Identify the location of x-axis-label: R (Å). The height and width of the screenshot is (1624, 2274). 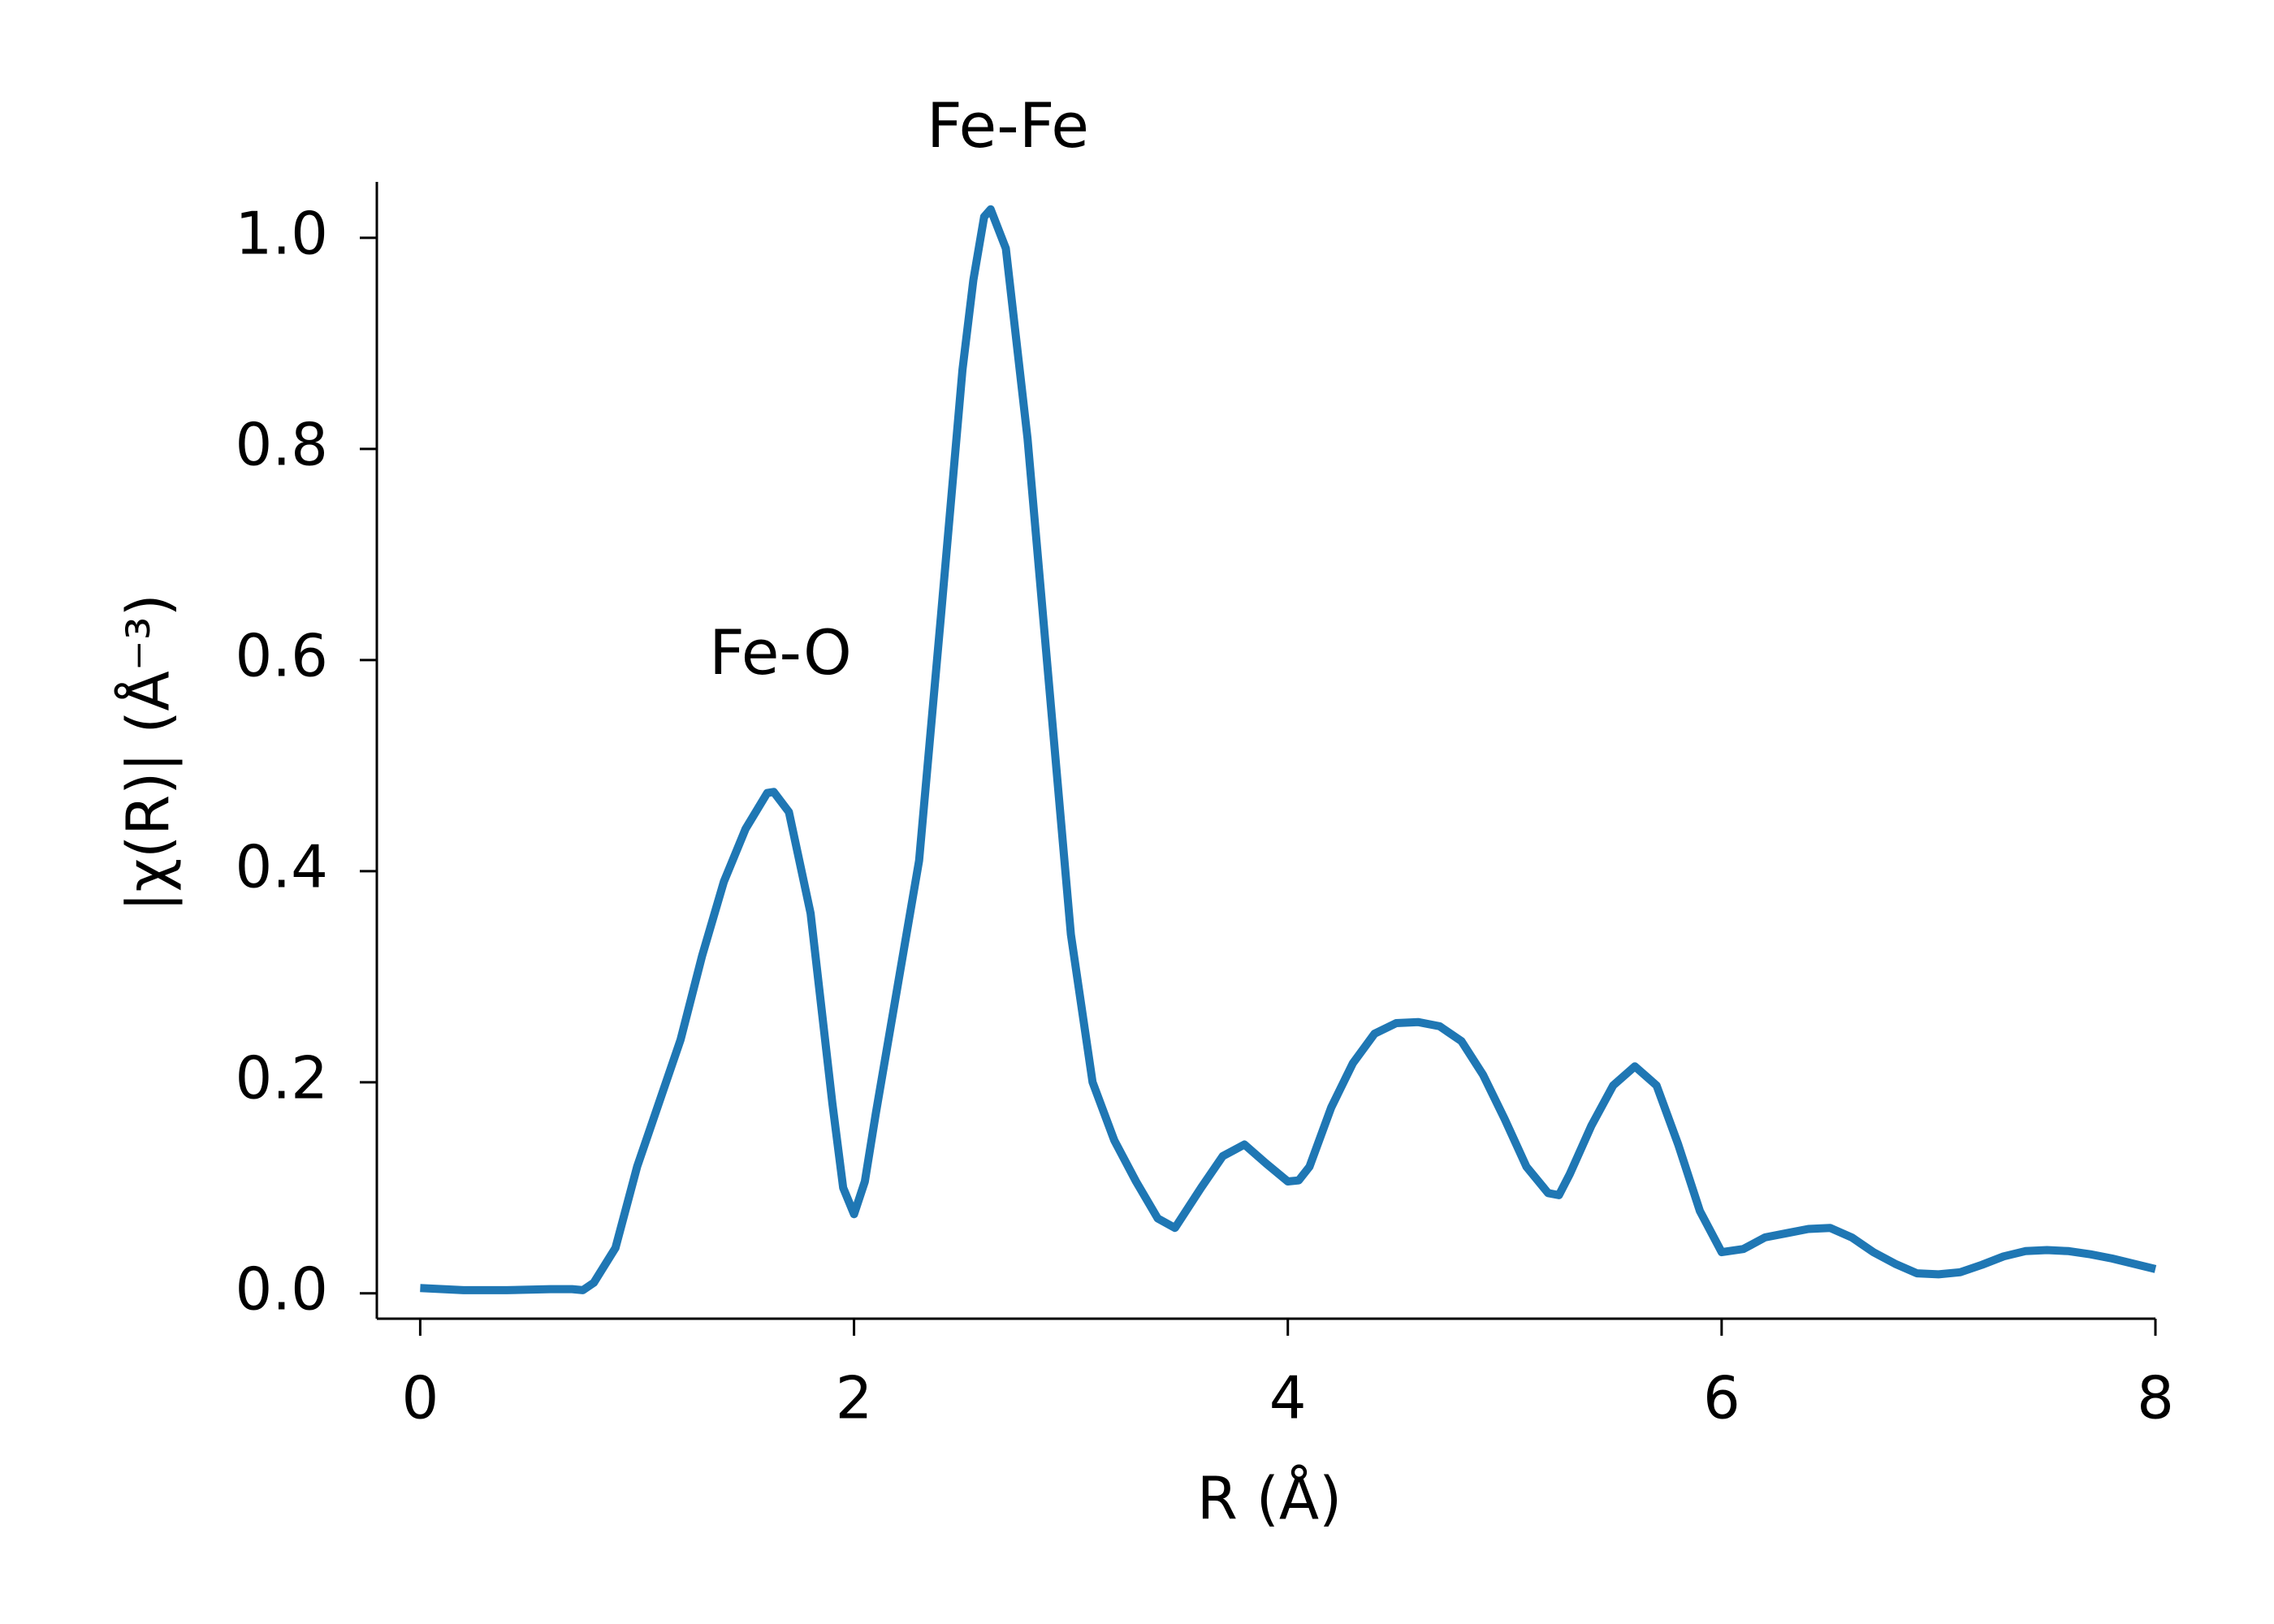
(1269, 1499).